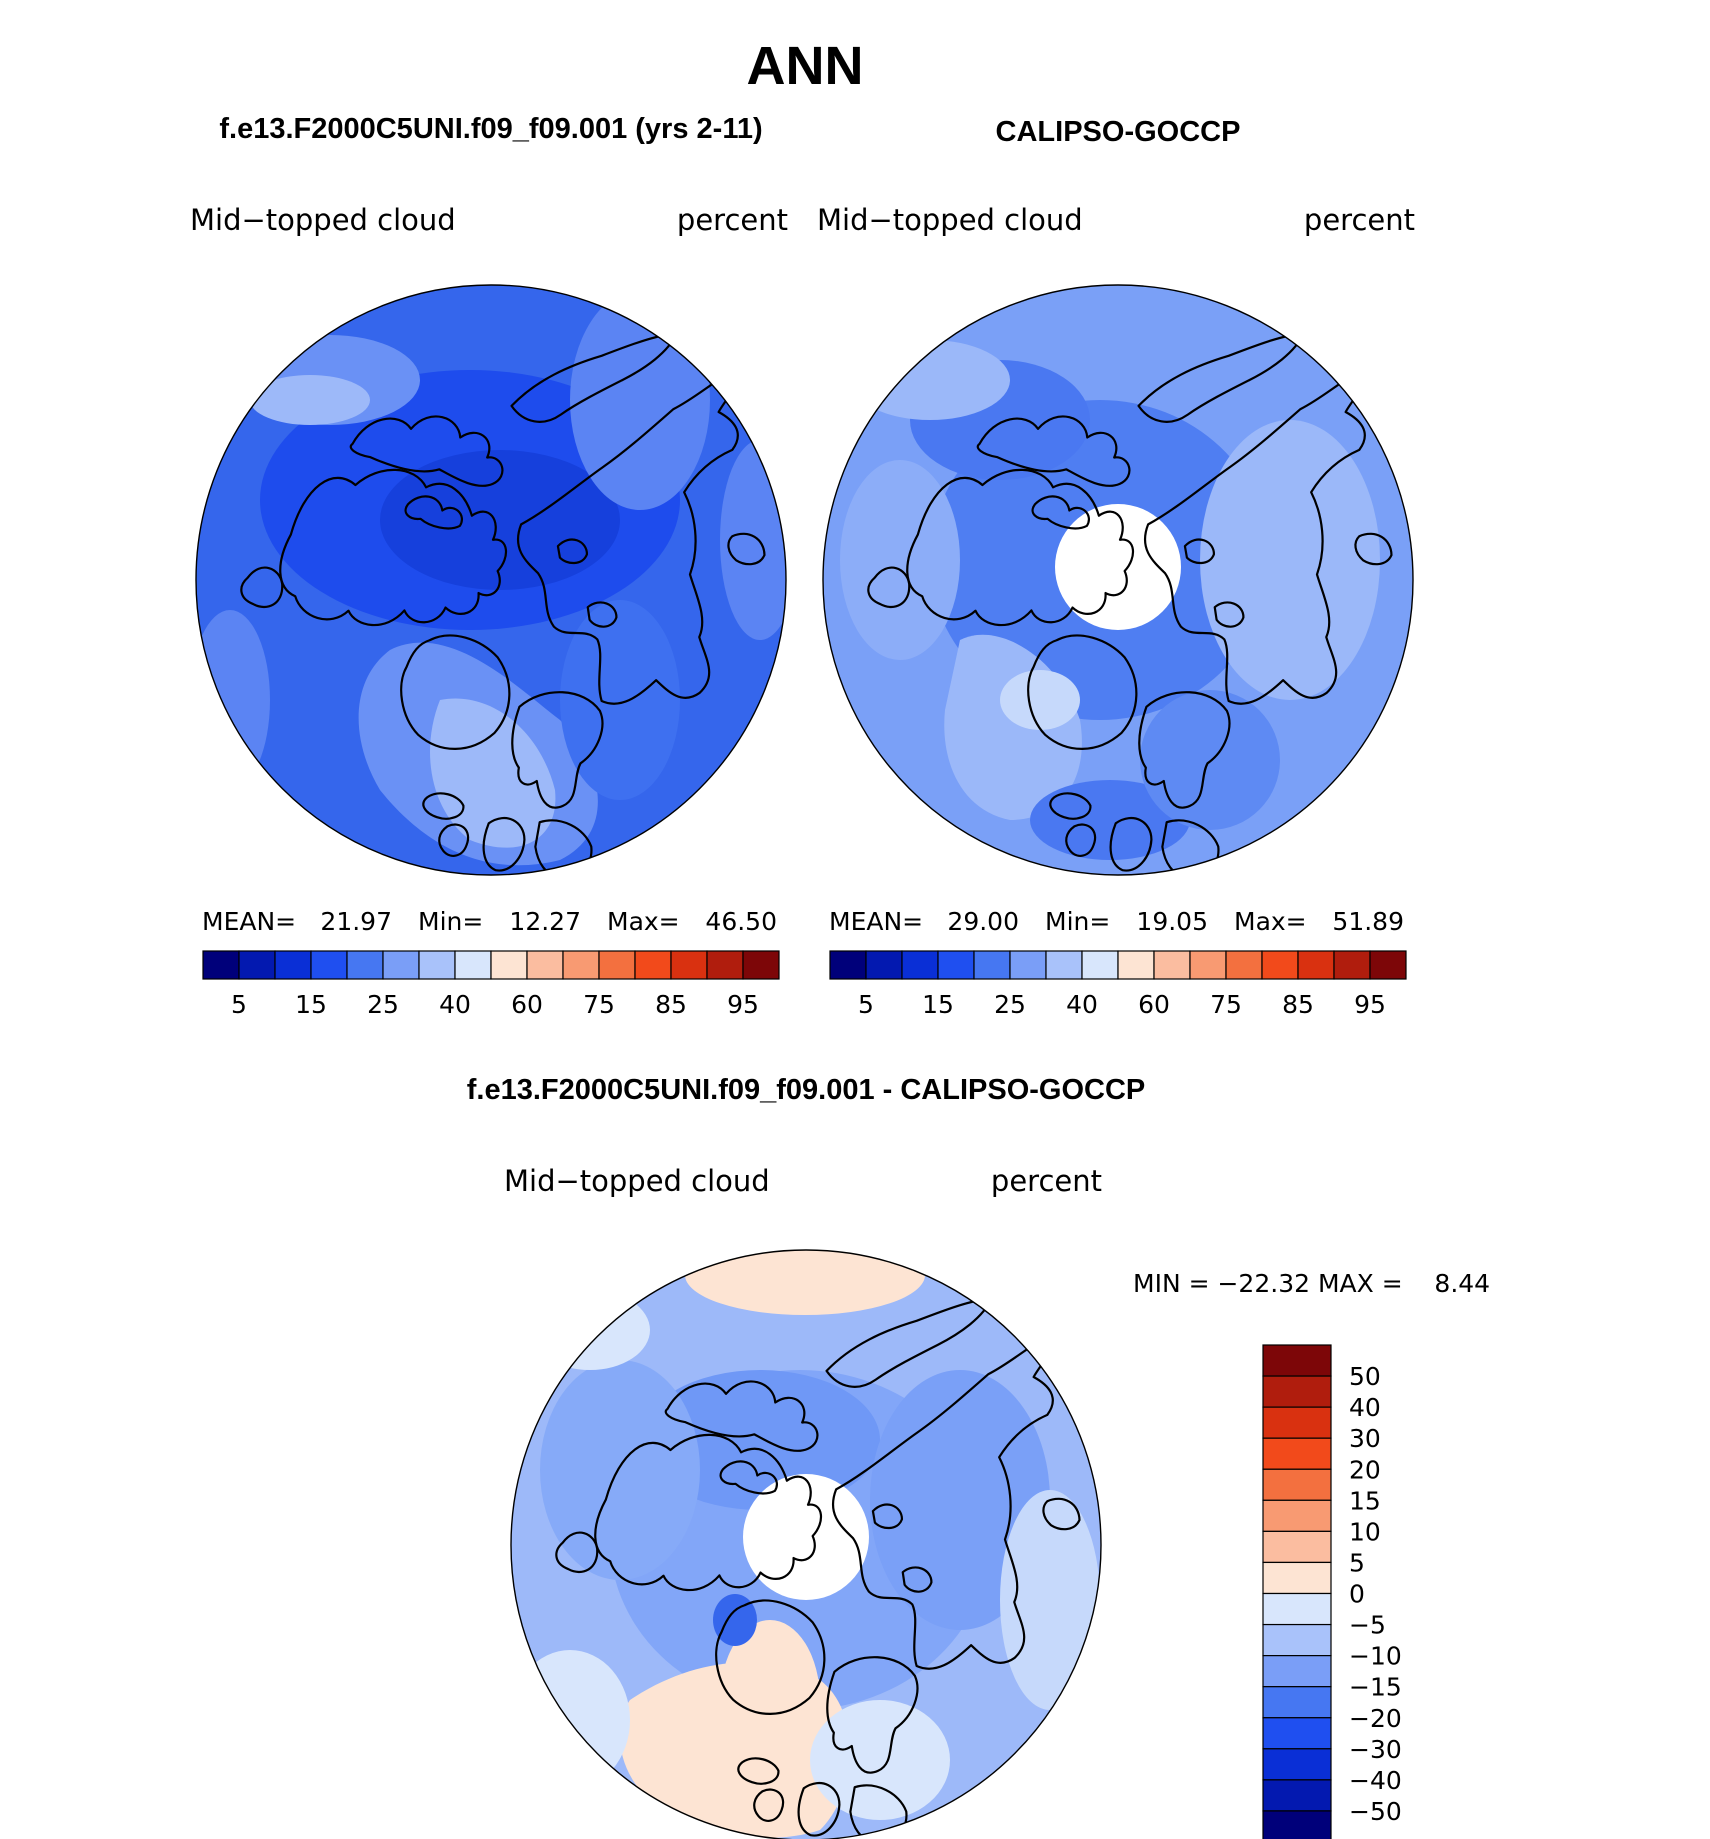  I want to click on panel-c-left-label: Mid−topped cloud, so click(637, 1181).